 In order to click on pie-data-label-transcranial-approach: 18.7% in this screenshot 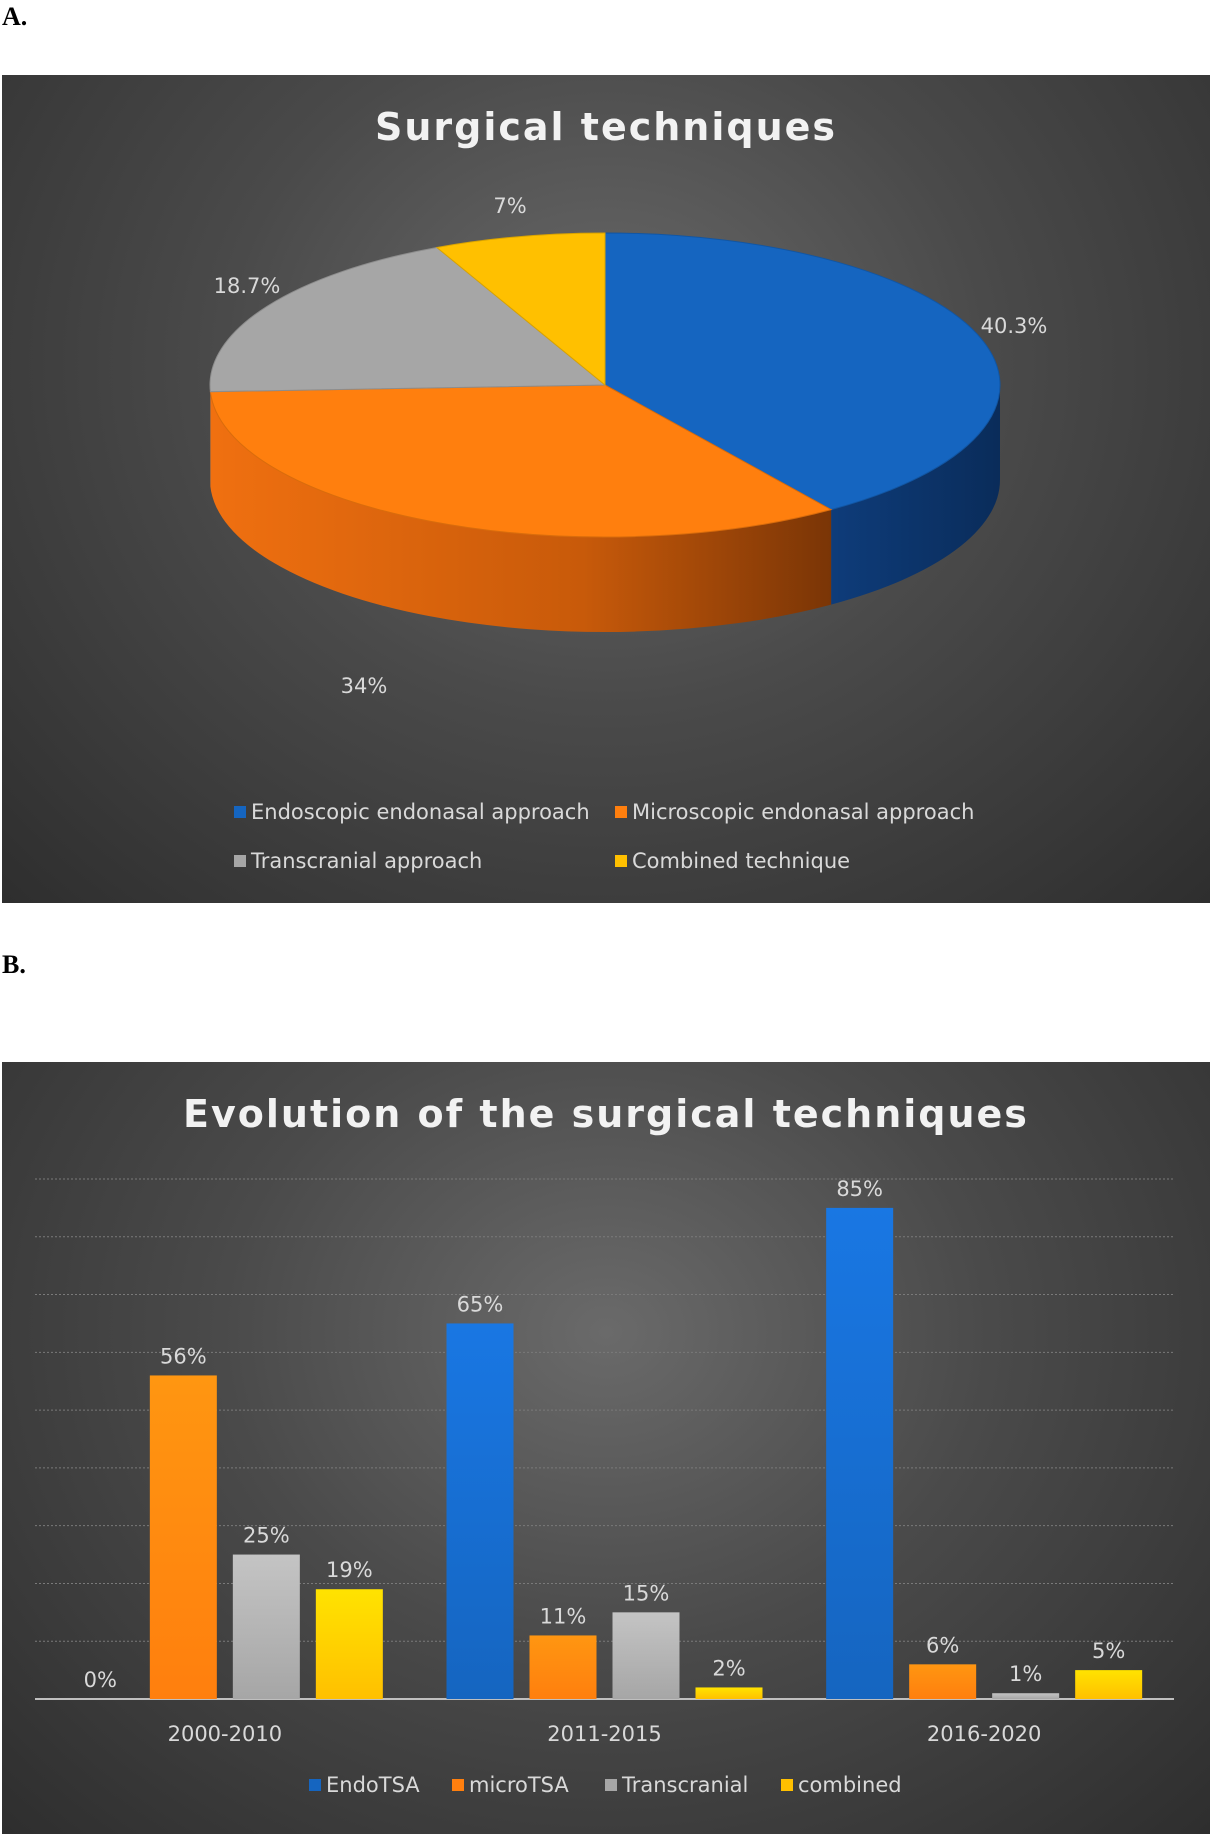, I will do `click(247, 286)`.